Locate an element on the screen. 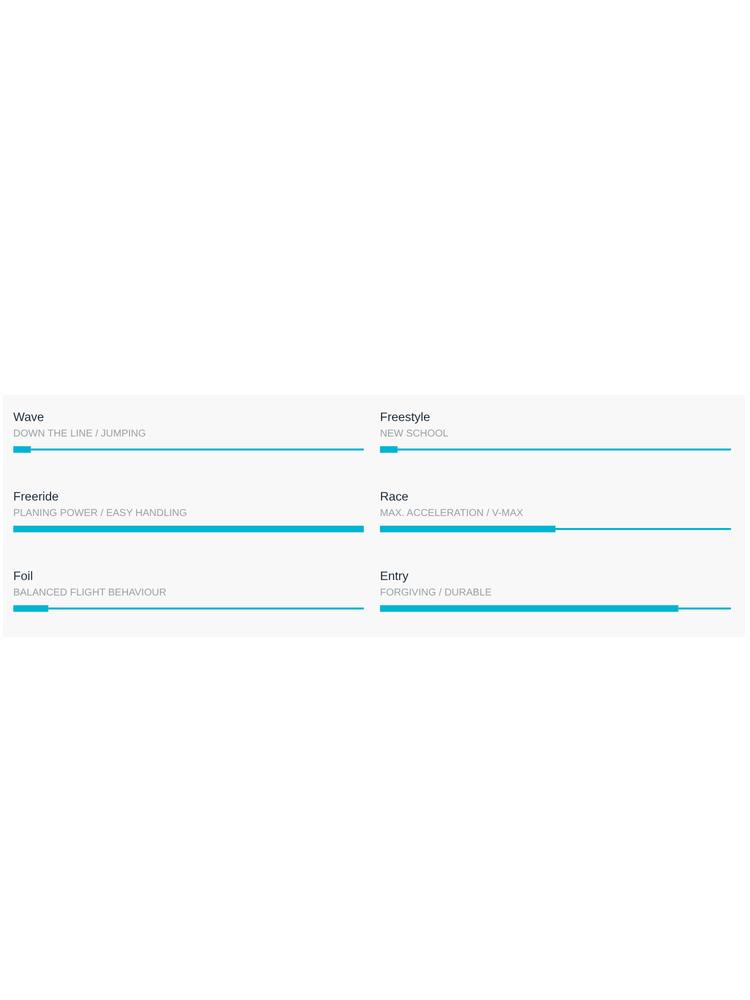  annotation: FORGIVING / DURABLE is located at coordinates (436, 593).